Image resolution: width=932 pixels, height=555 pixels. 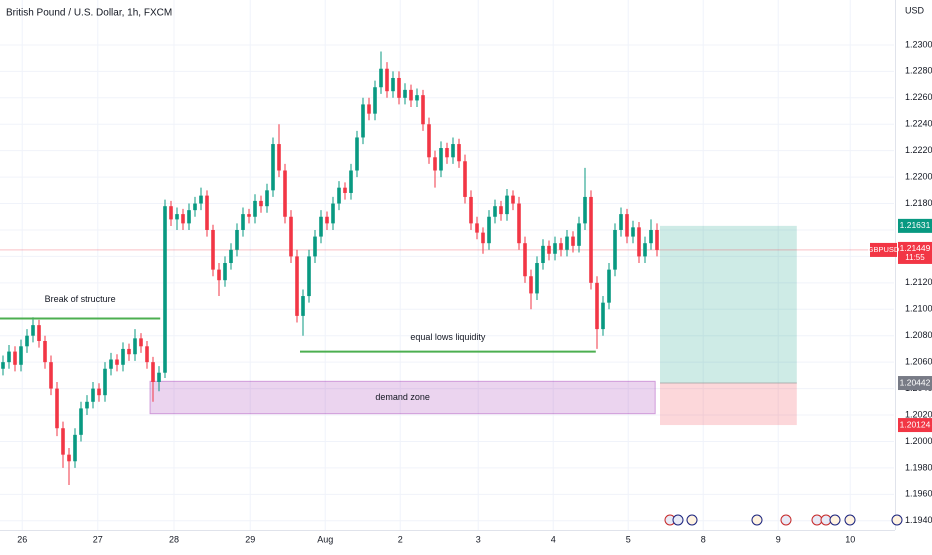 I want to click on y-tick-label: 1.21200, so click(x=918, y=282).